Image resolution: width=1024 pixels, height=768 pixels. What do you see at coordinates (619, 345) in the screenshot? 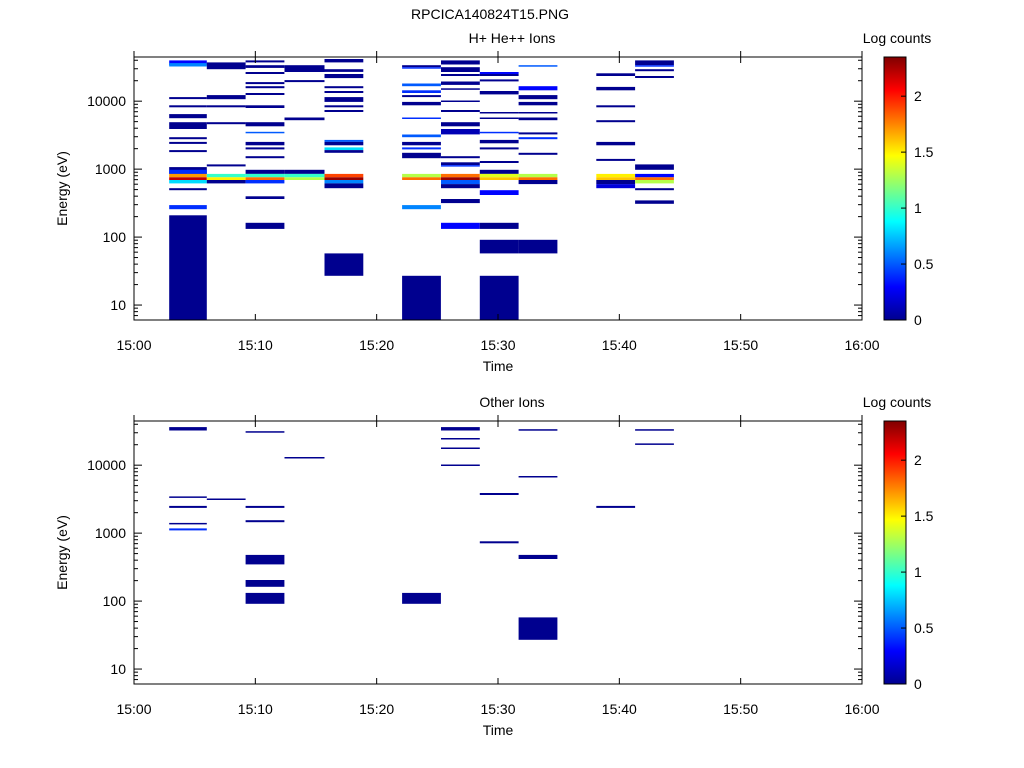
I see `x-tick-label: 15:40` at bounding box center [619, 345].